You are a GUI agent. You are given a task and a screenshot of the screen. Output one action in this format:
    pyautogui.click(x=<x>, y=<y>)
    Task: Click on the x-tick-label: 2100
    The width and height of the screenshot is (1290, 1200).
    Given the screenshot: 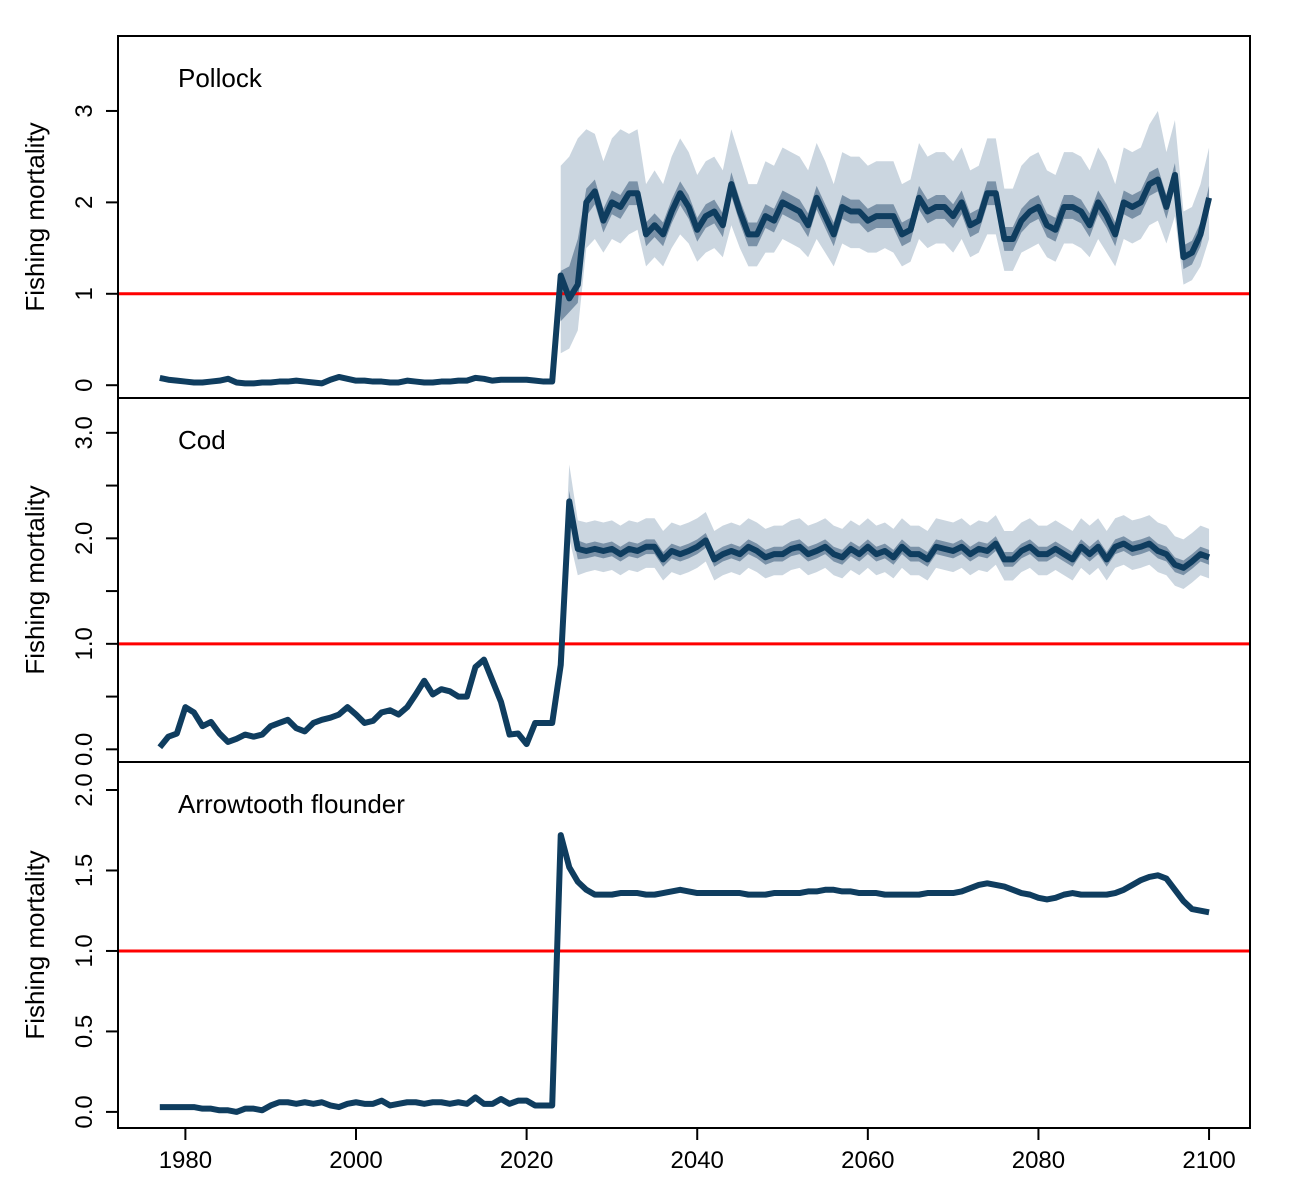 What is the action you would take?
    pyautogui.click(x=1208, y=1160)
    